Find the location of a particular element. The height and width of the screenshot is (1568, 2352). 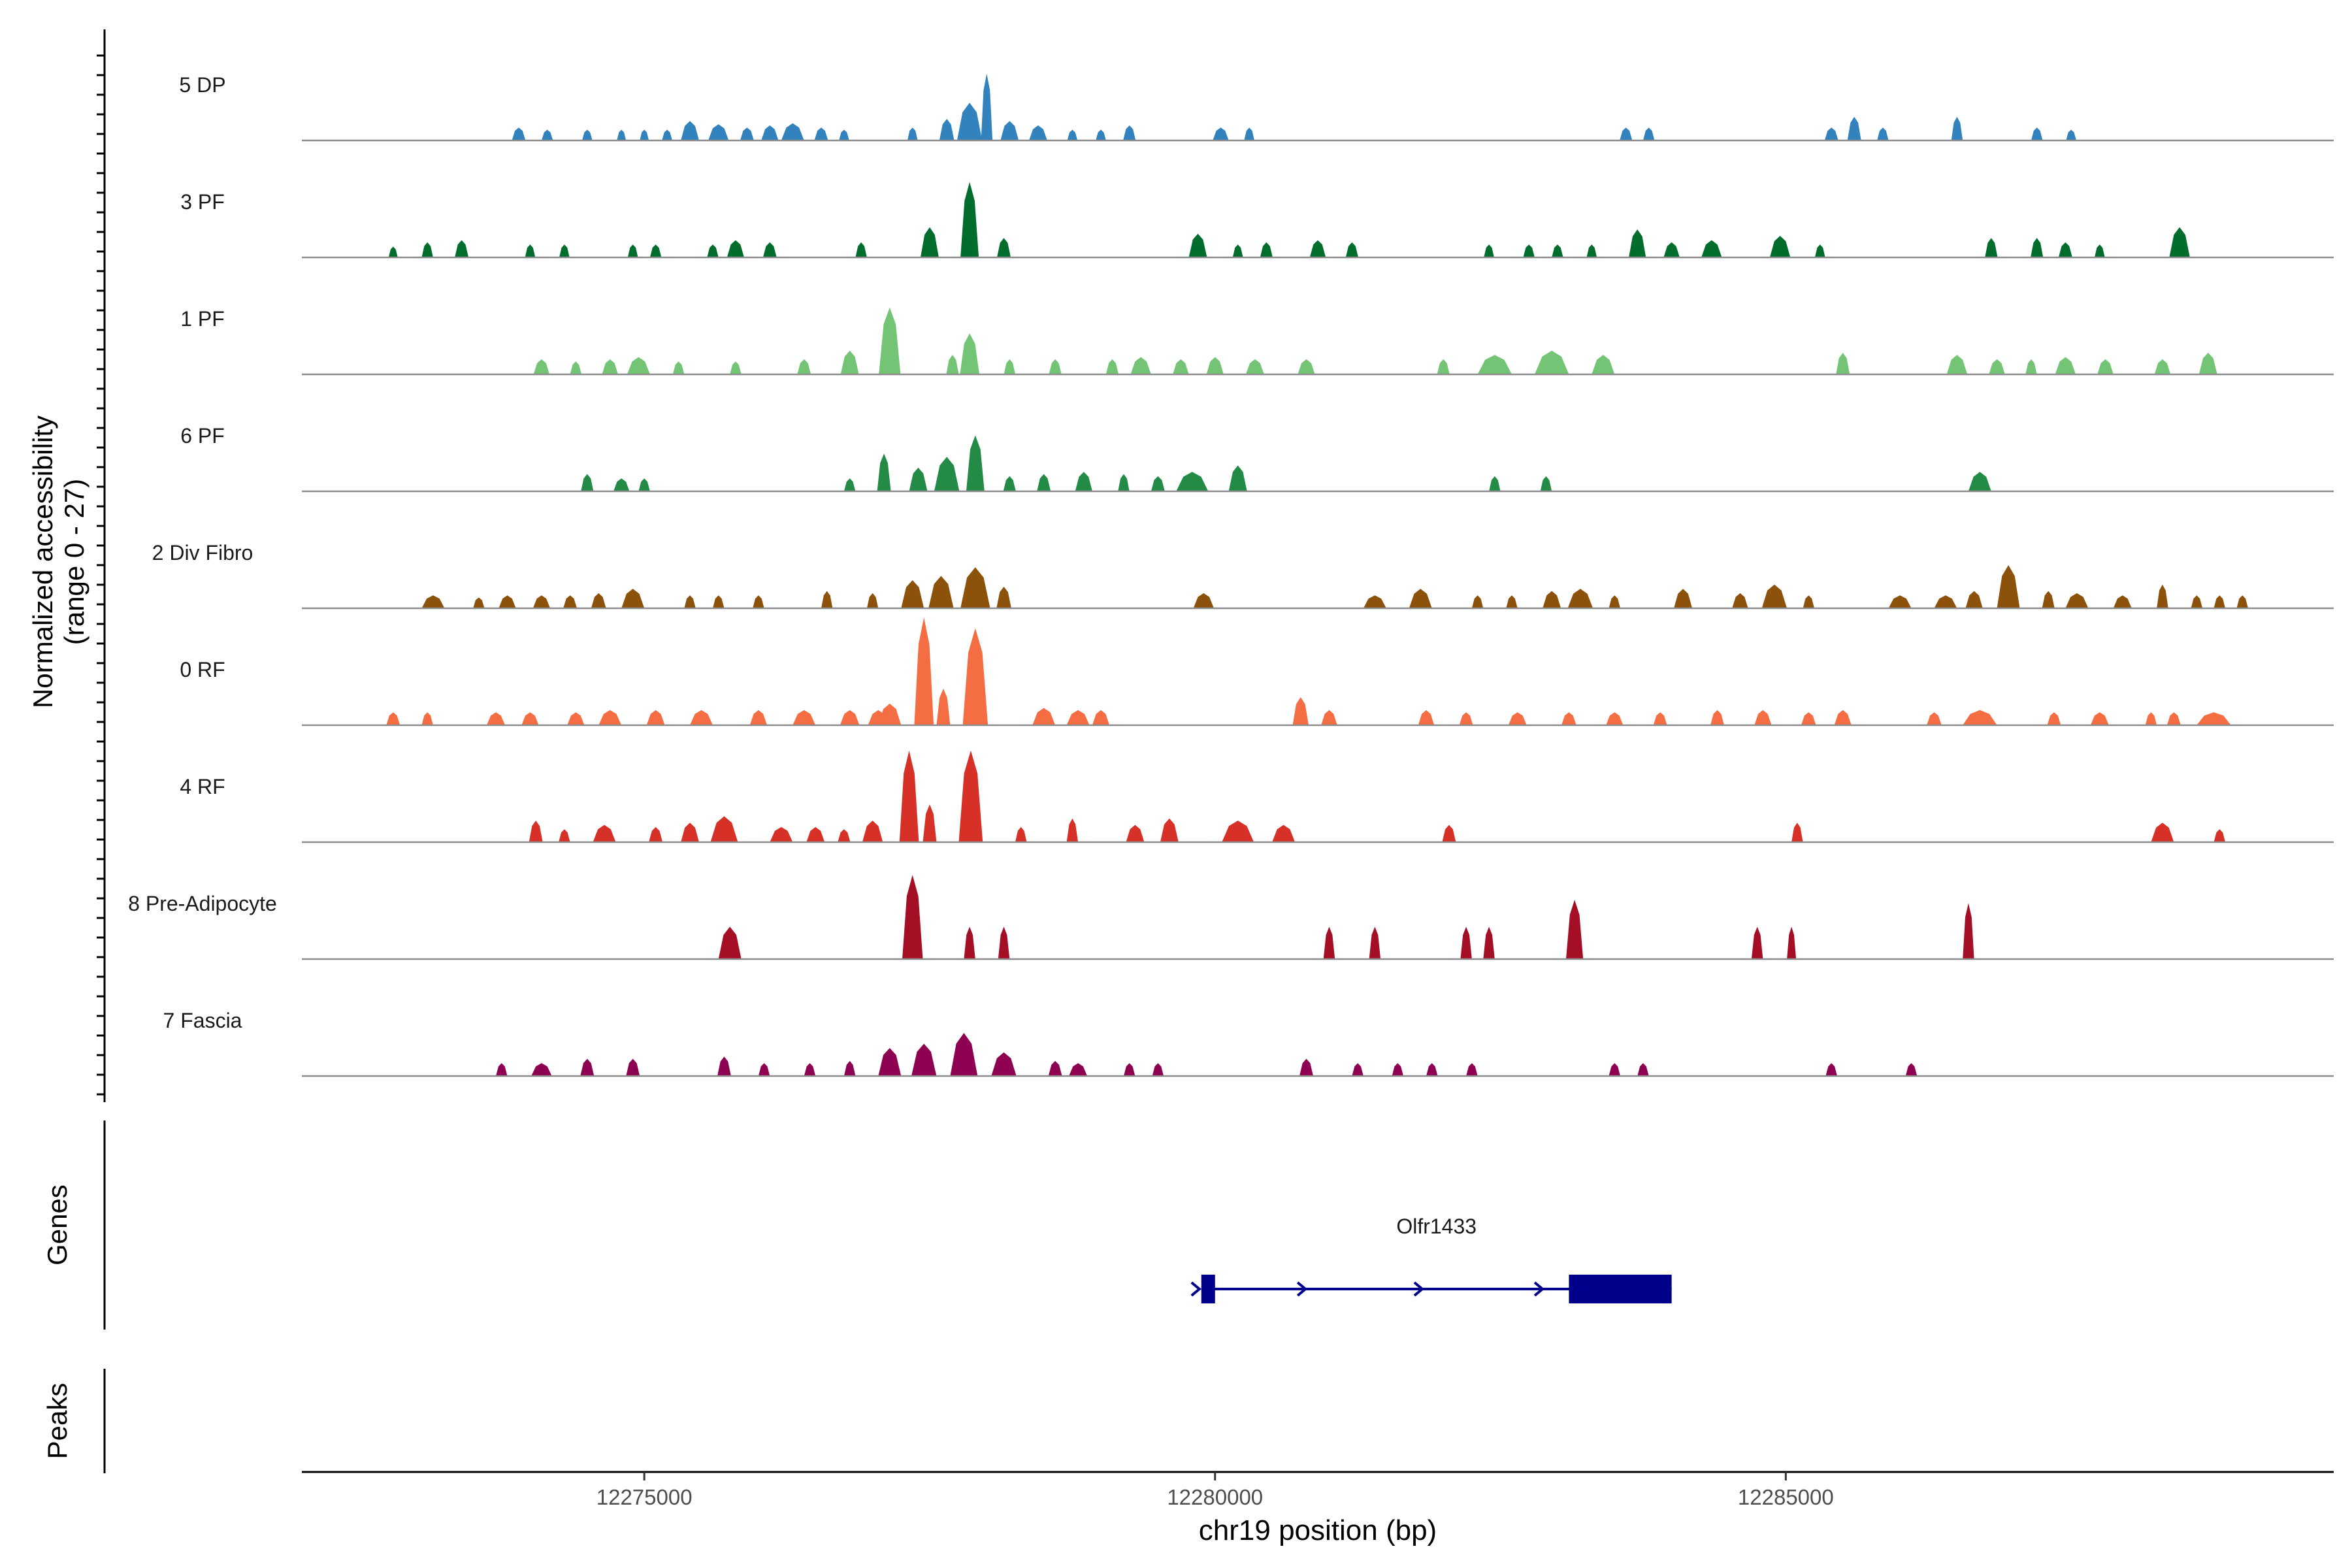

x-tick-label: 12280000 is located at coordinates (1215, 1497).